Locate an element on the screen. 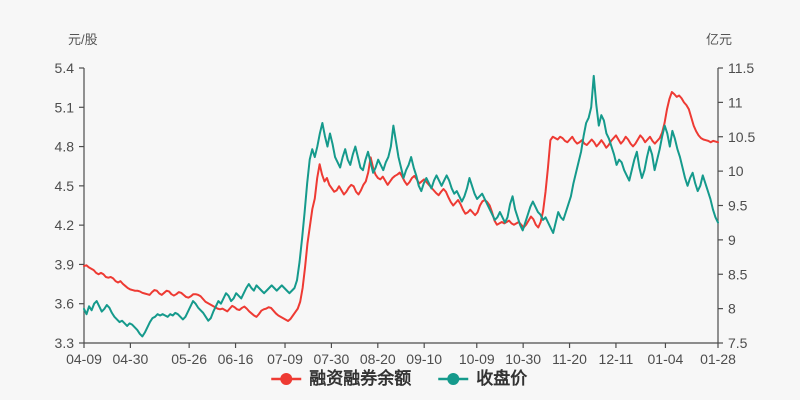  right-axis-tick-label: 11 is located at coordinates (735, 102).